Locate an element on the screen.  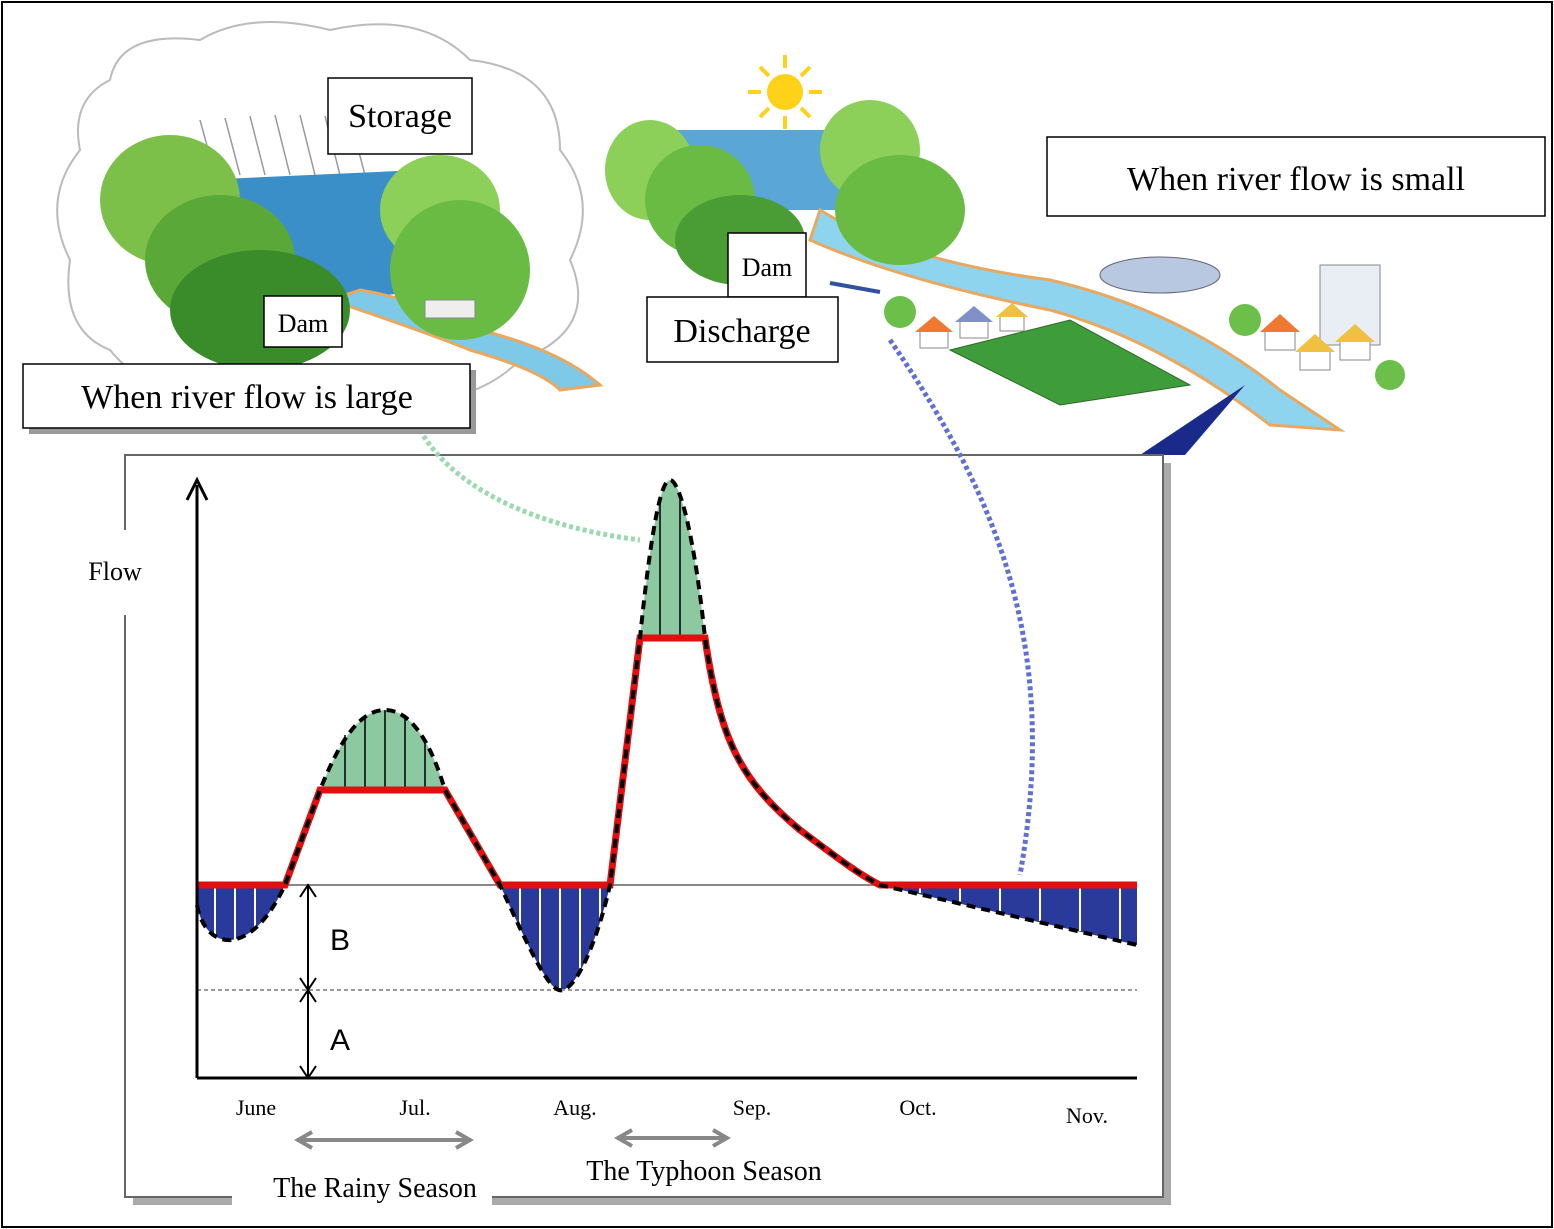
label: Discharge is located at coordinates (741, 331).